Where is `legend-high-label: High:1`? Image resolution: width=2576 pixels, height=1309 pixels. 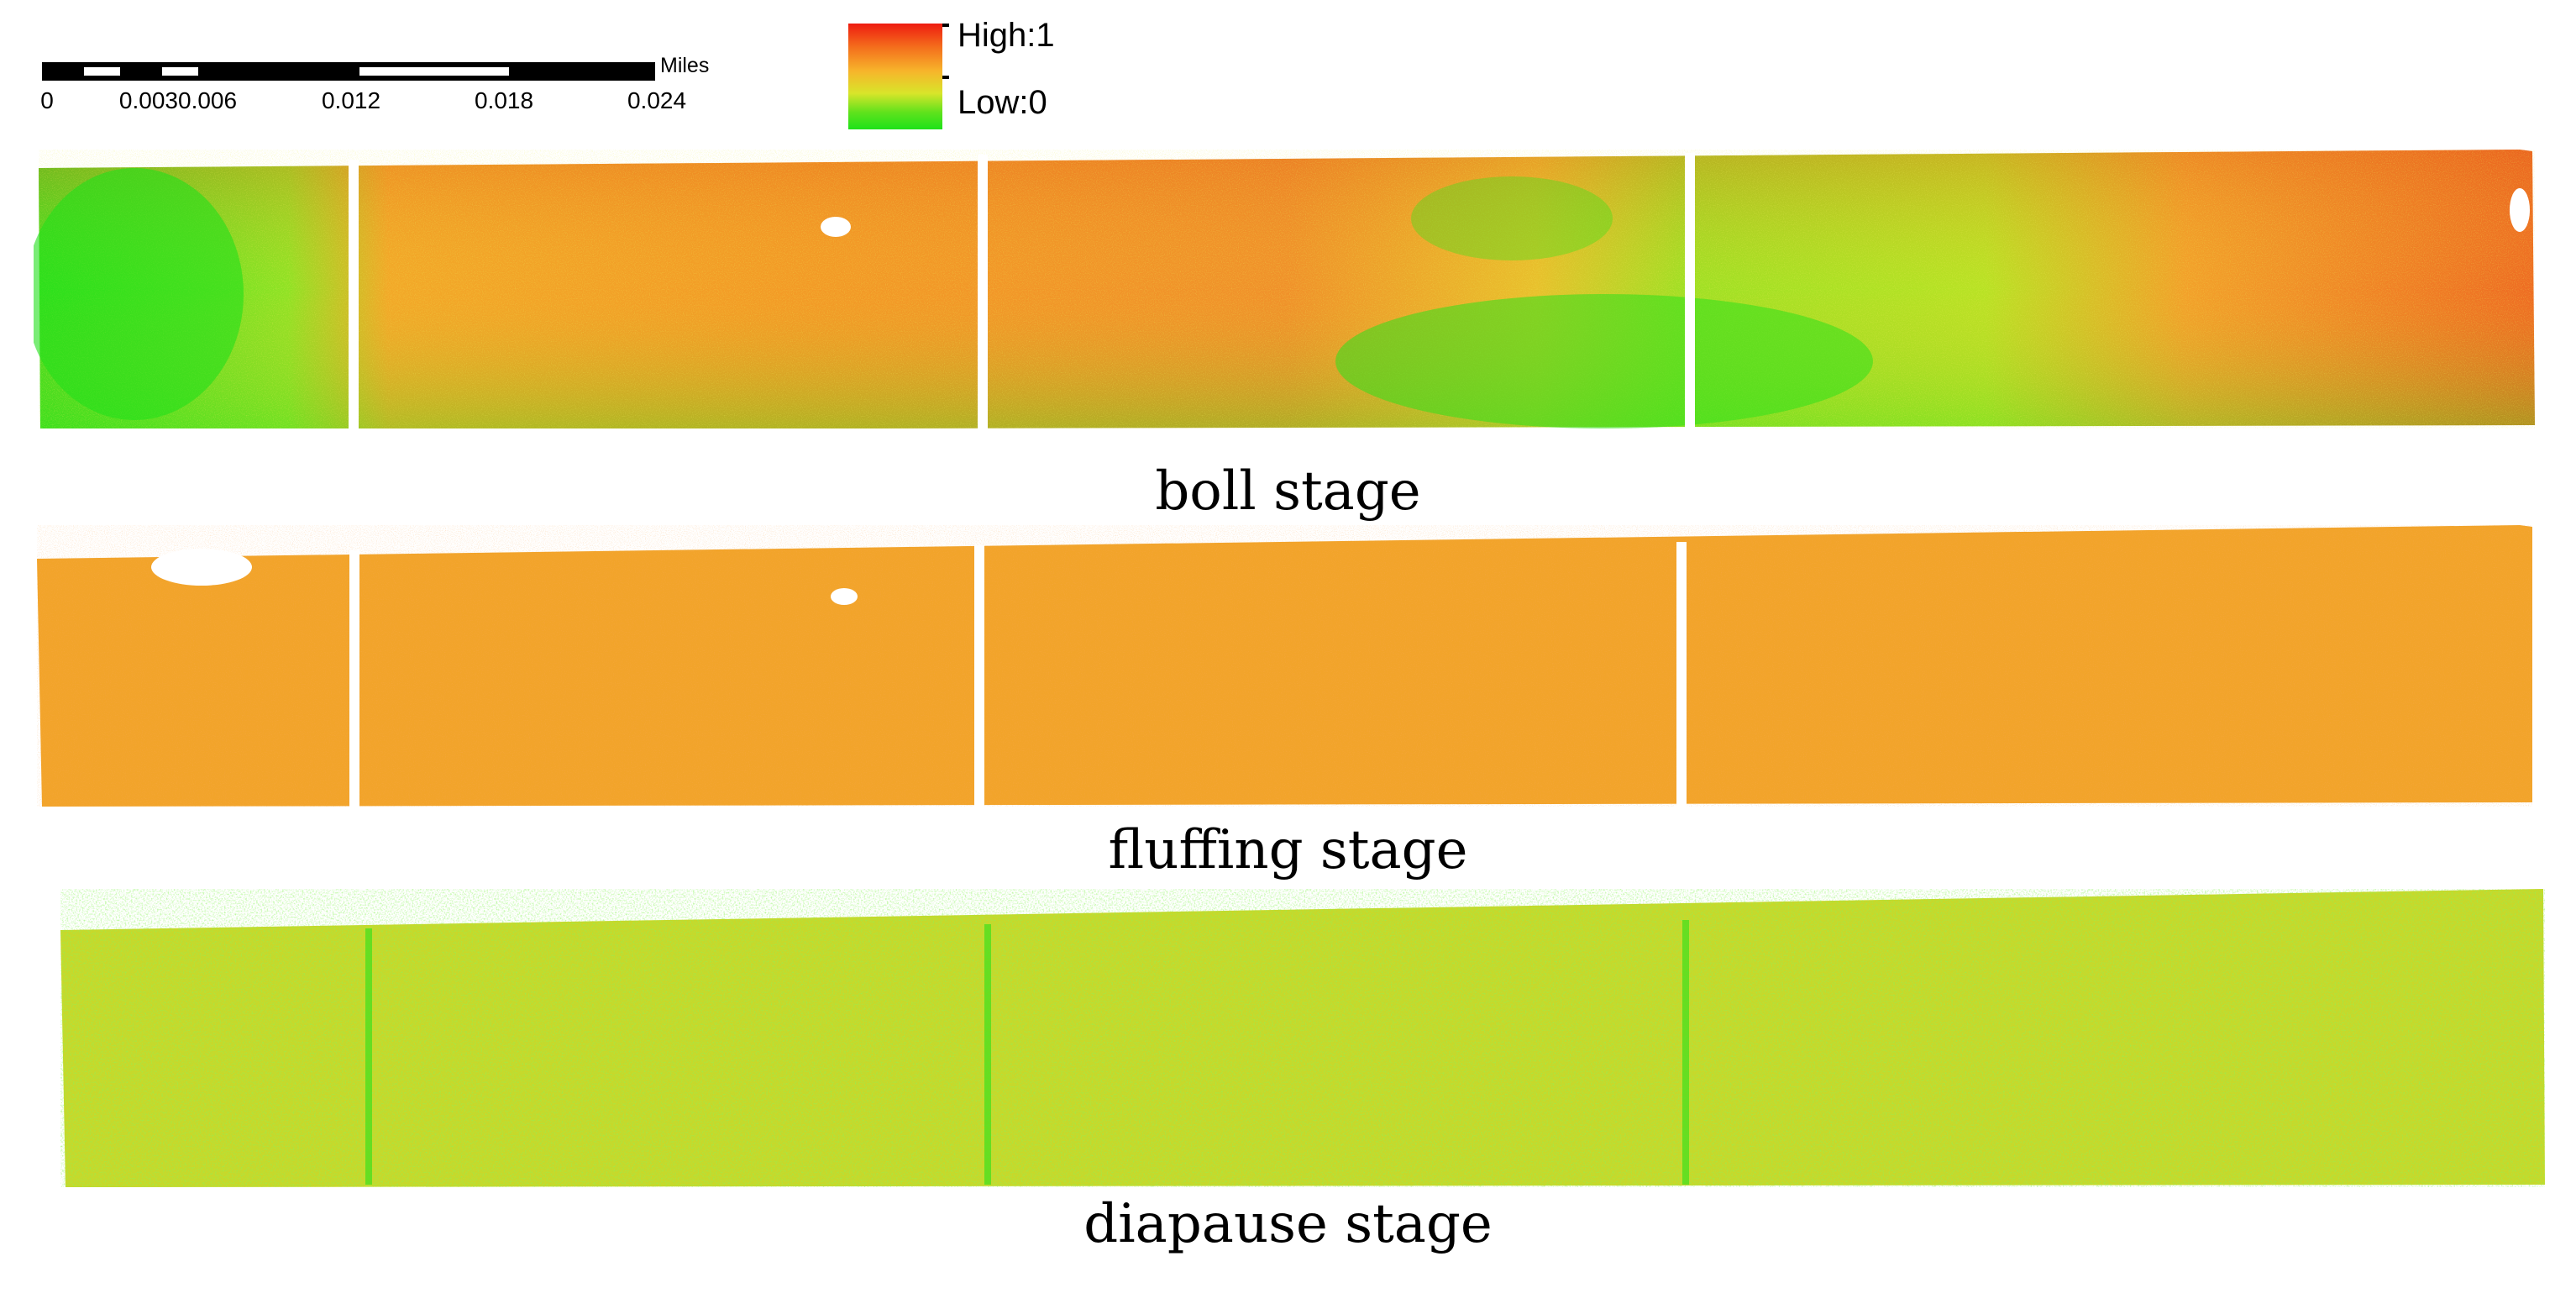 legend-high-label: High:1 is located at coordinates (1006, 35).